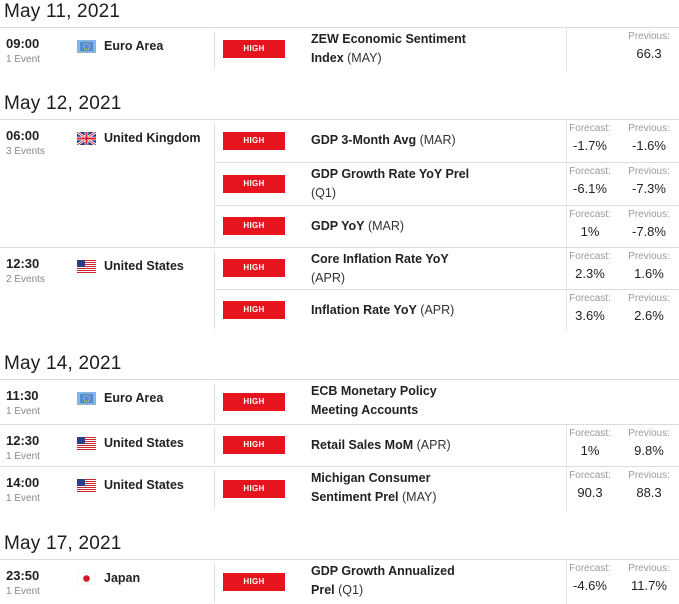  What do you see at coordinates (351, 590) in the screenshot?
I see `event-period: (Q1)` at bounding box center [351, 590].